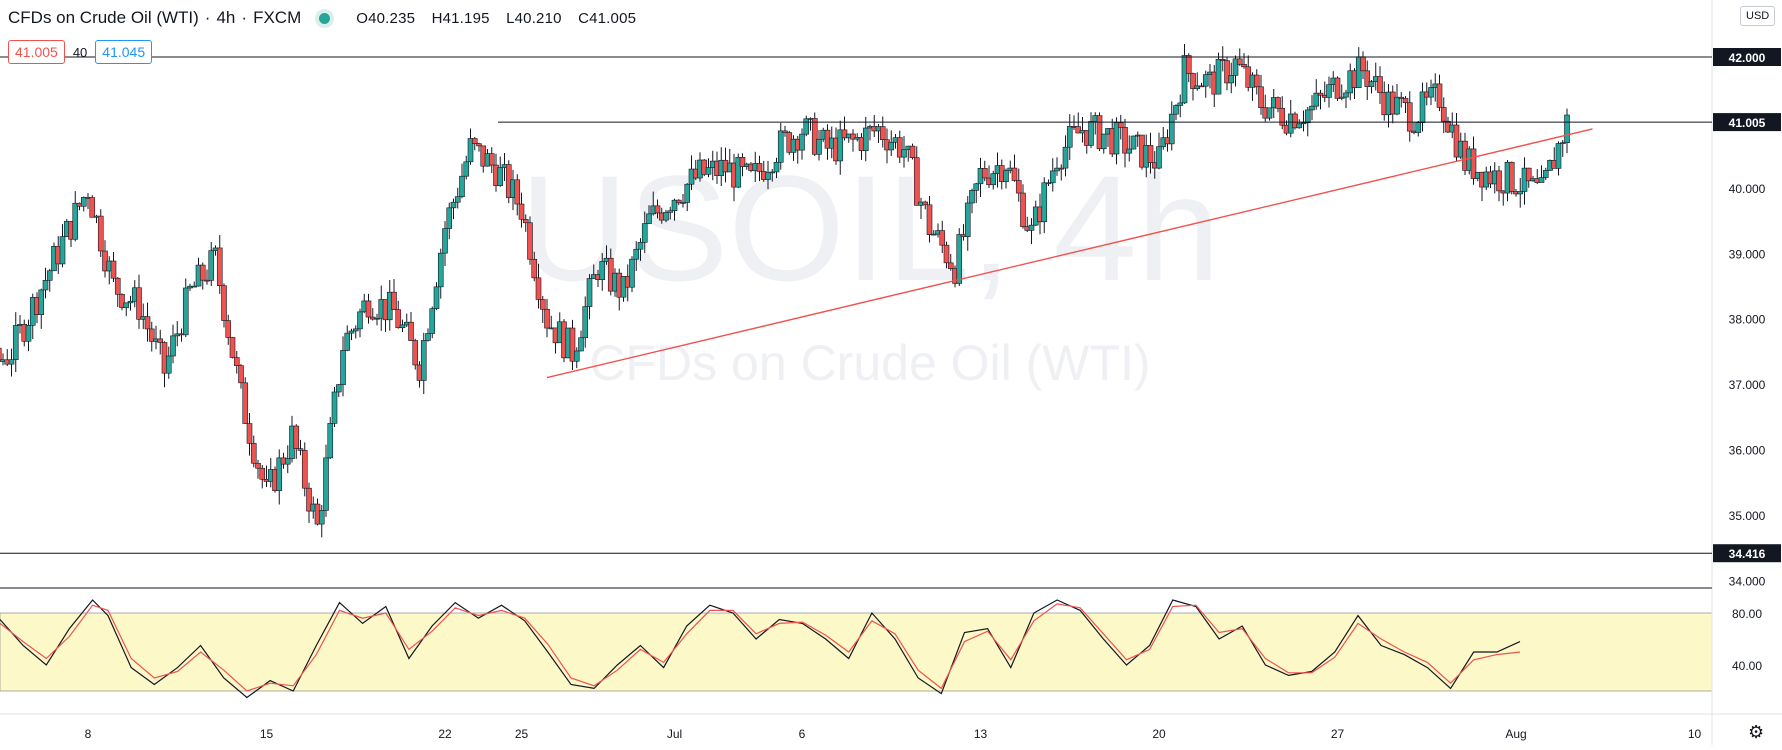 The image size is (1782, 750). Describe the element at coordinates (103, 17) in the screenshot. I see `symbol-name: CFDs on Crude Oil (WTI)` at that location.